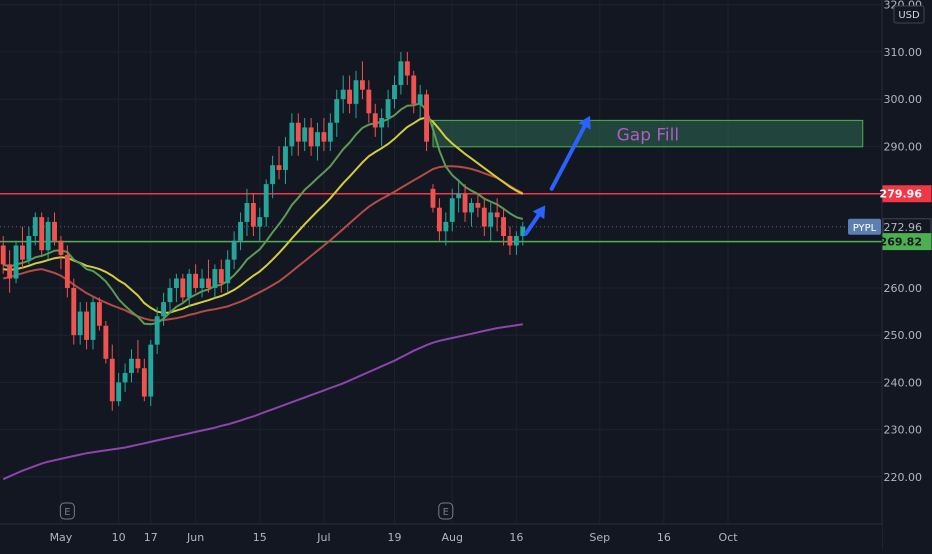  I want to click on time-tick-label: 17, so click(151, 537).